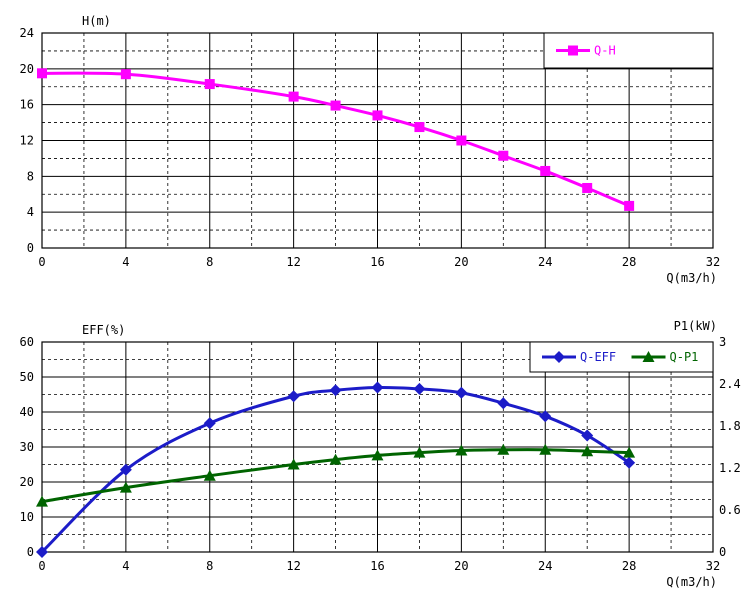  I want to click on legend-label-q-p1: Q-P1, so click(684, 357).